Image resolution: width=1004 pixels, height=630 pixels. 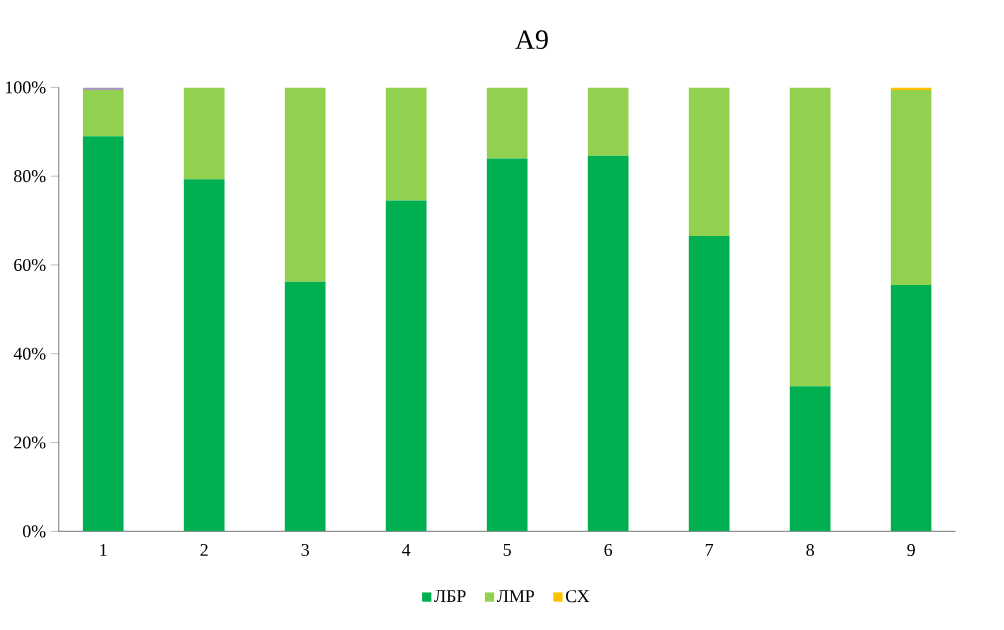 What do you see at coordinates (507, 550) in the screenshot?
I see `x-tick-label: 5` at bounding box center [507, 550].